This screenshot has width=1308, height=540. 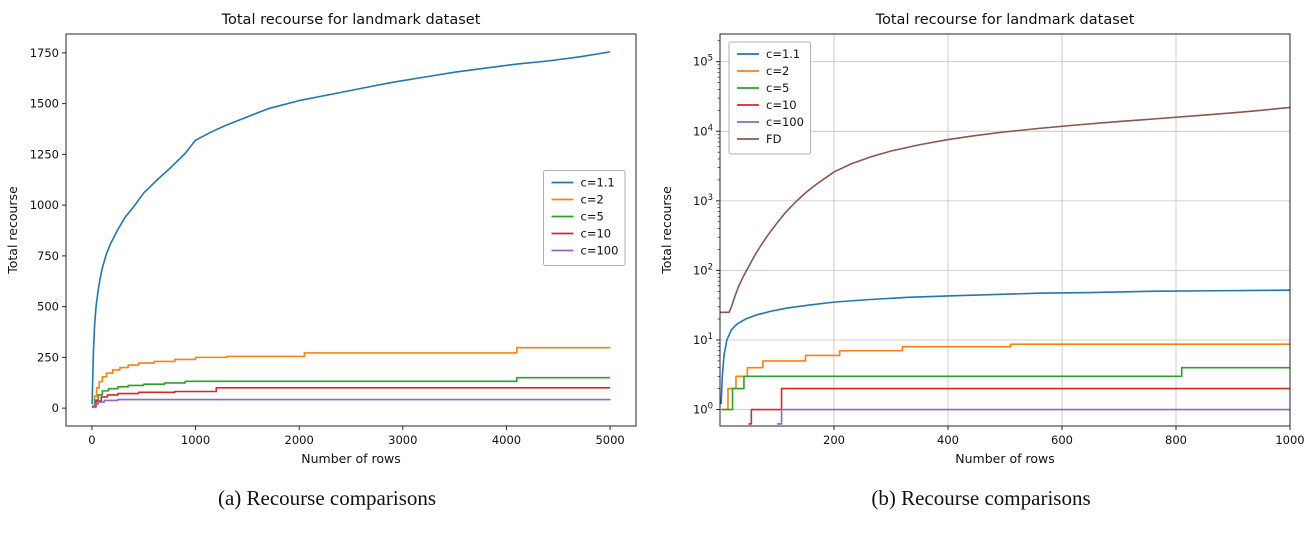 I want to click on y-tick-label: 1250, so click(x=44, y=154).